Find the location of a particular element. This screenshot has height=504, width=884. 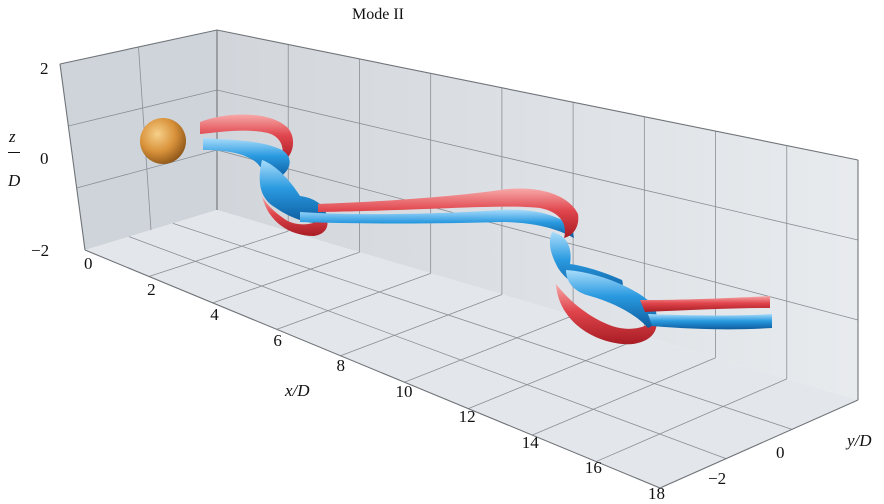

x-tick: 6 is located at coordinates (277, 340).